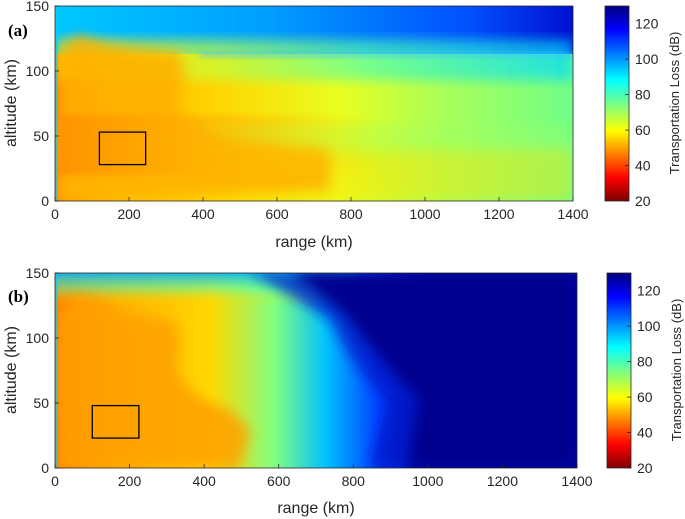 The image size is (685, 519). Describe the element at coordinates (322, 476) in the screenshot. I see `panel-b-x-ticks: 0 200 400 600 800 1000 1200 1400` at that location.